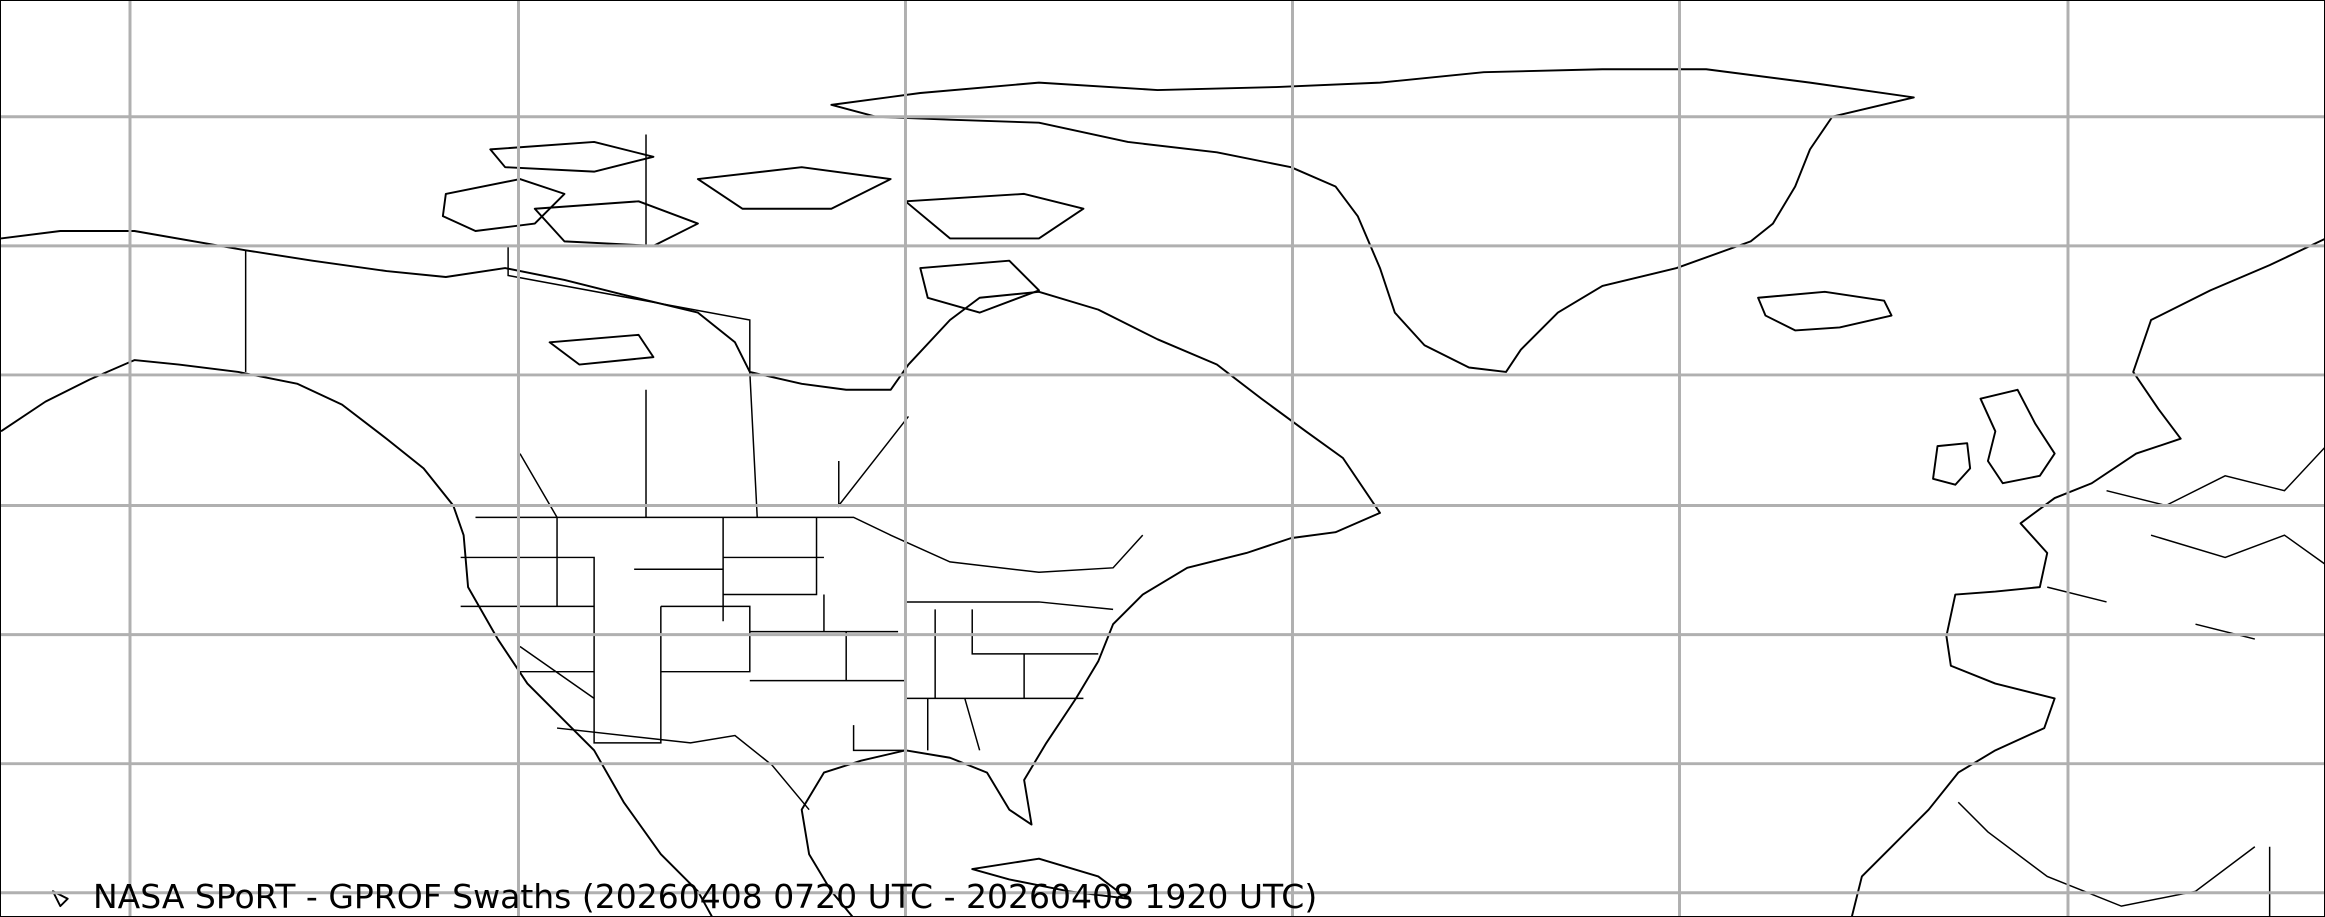 The width and height of the screenshot is (2325, 917). I want to click on mexico-border, so click(683, 769).